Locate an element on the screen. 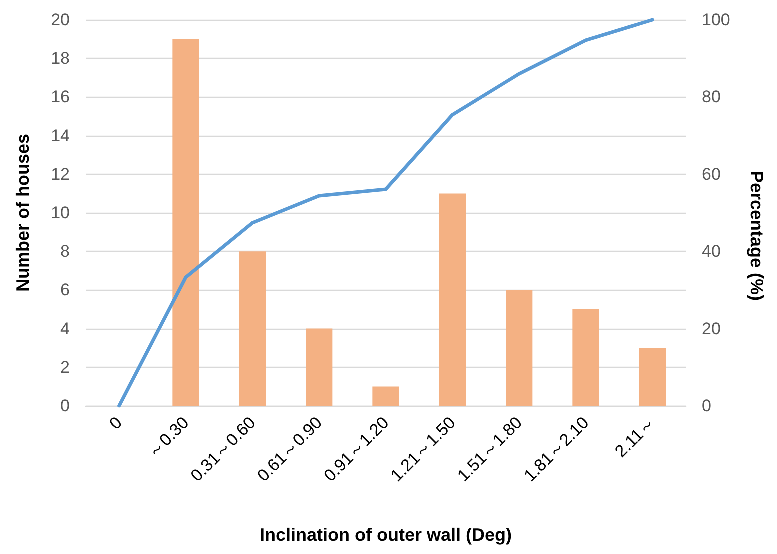 This screenshot has height=554, width=777. x-axis-title: Inclination of outer wall (Deg) is located at coordinates (386, 535).